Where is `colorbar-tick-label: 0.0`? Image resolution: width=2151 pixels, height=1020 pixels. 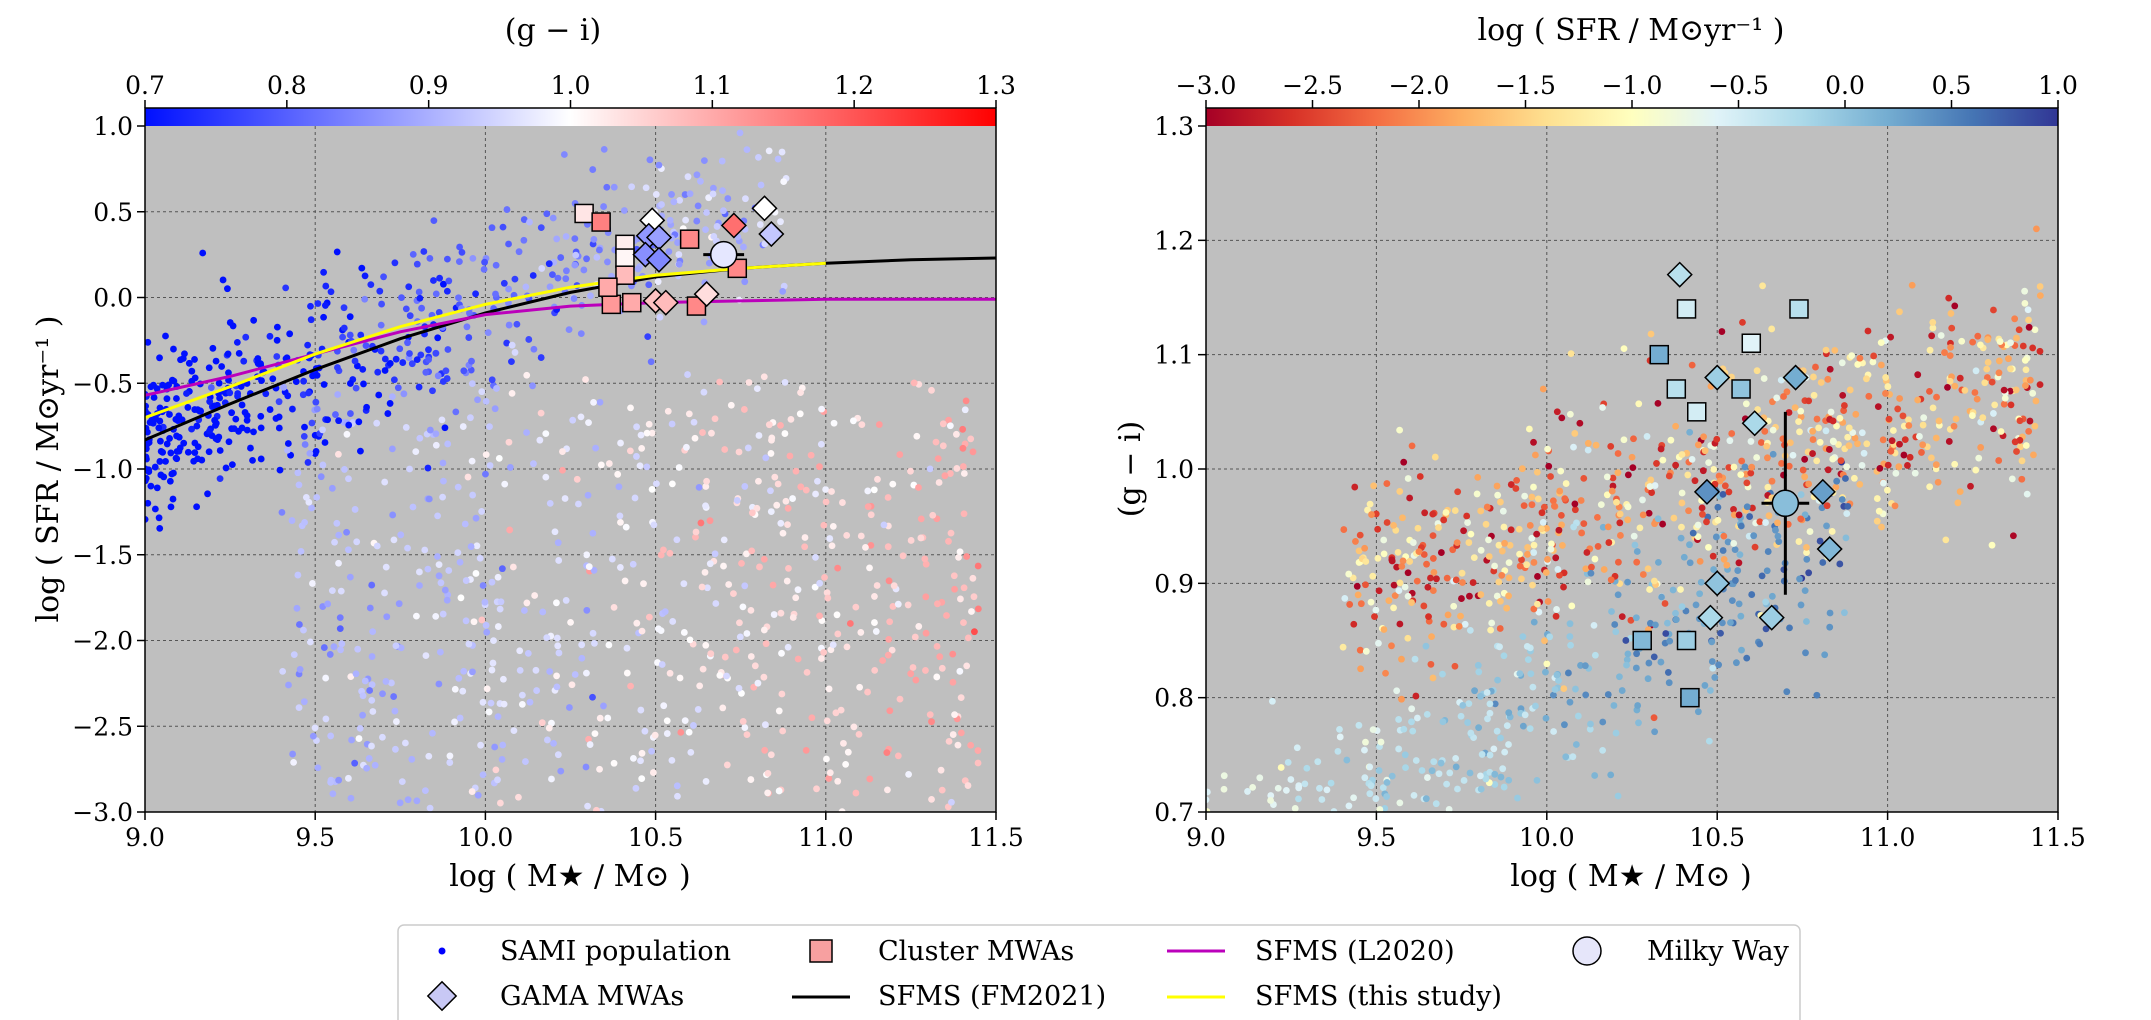
colorbar-tick-label: 0.0 is located at coordinates (1845, 85).